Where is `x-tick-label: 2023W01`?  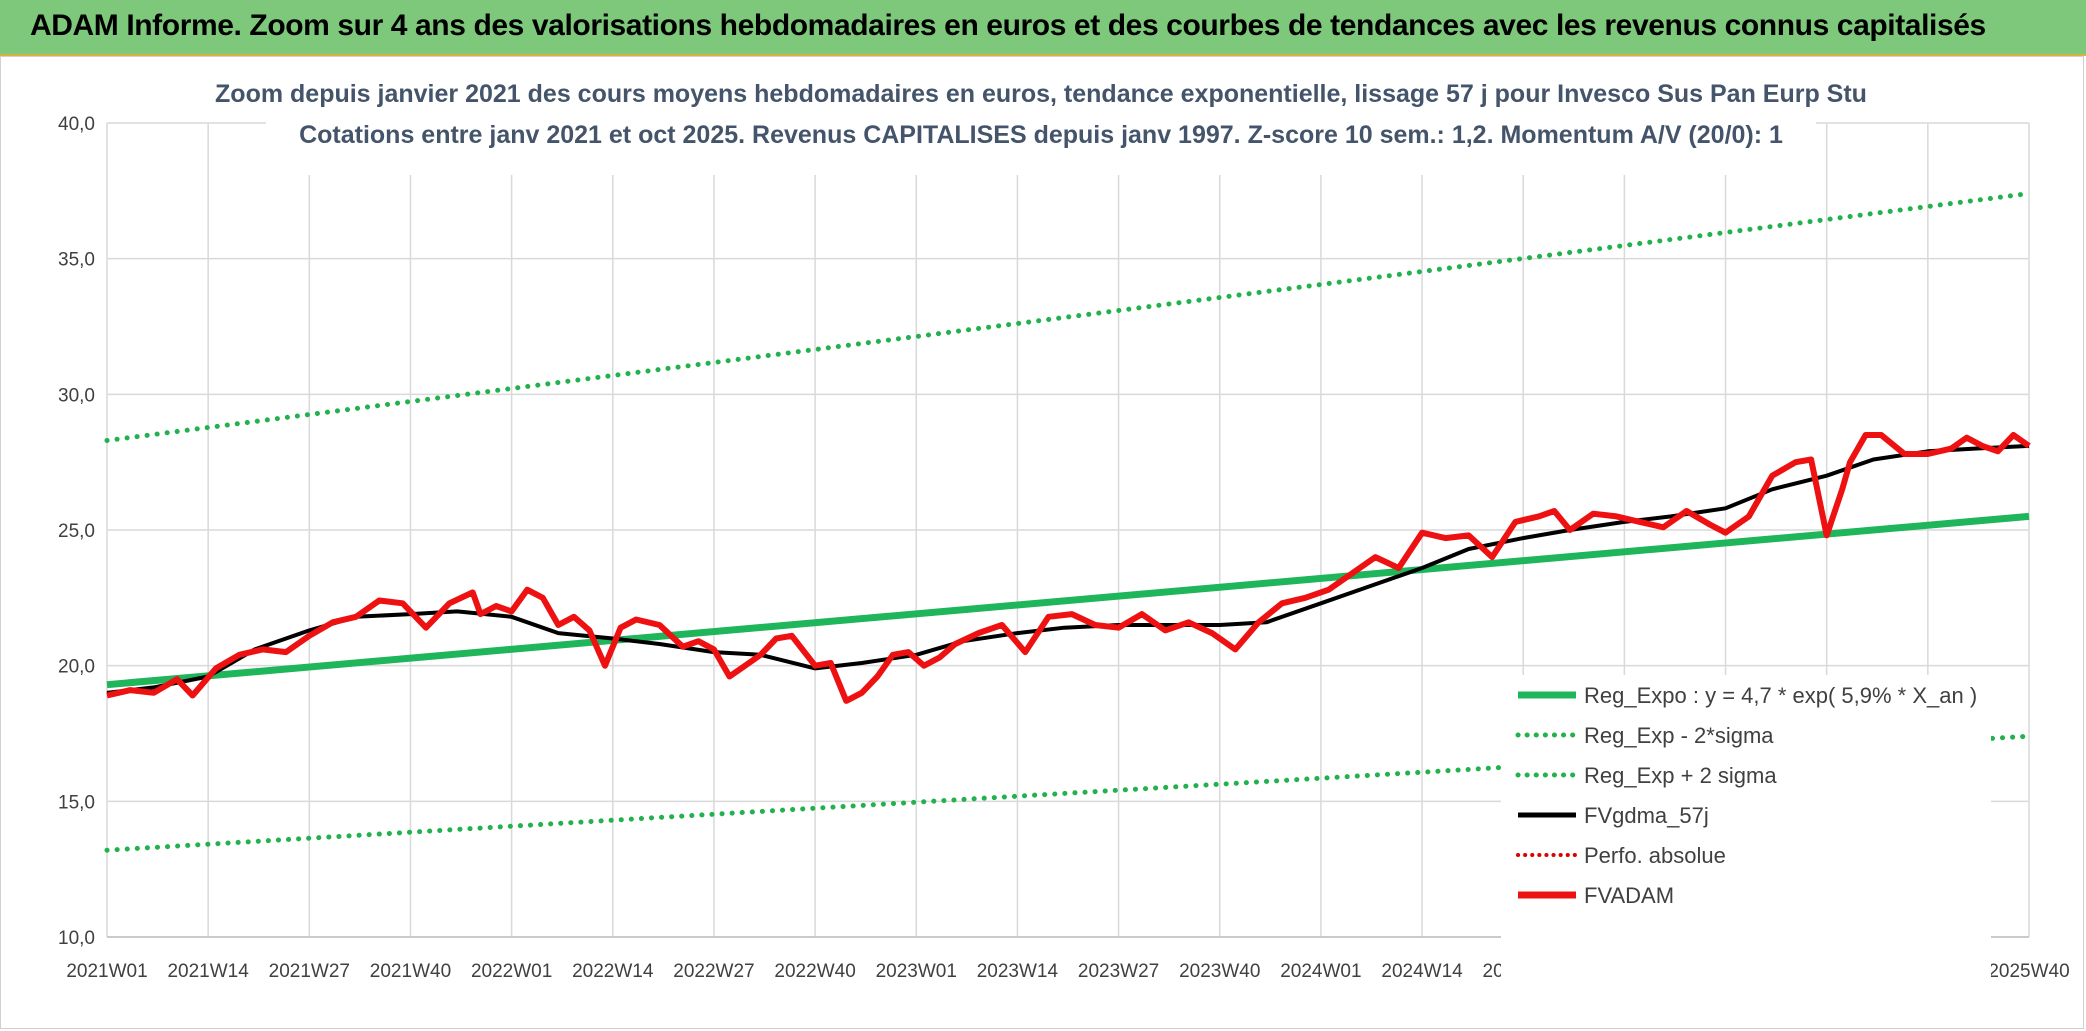
x-tick-label: 2023W01 is located at coordinates (916, 971).